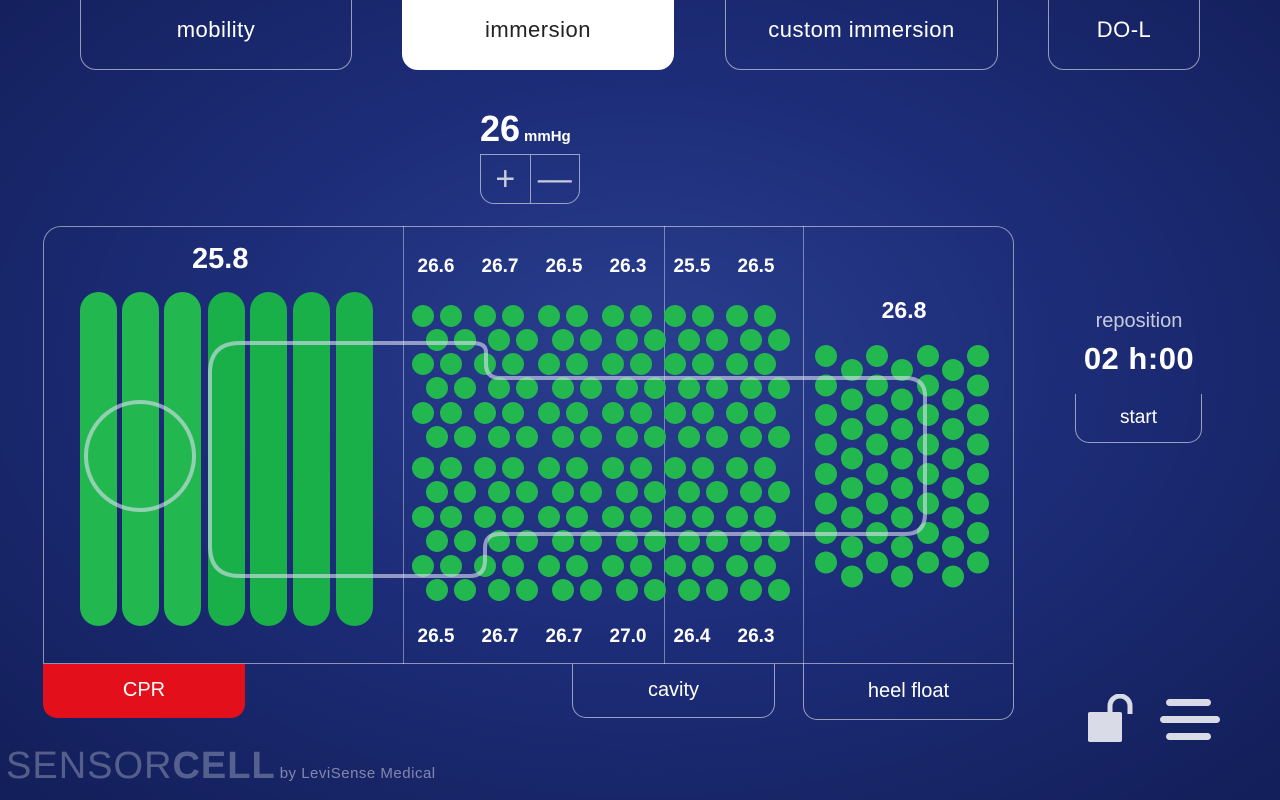  Describe the element at coordinates (216, 35) in the screenshot. I see `tab-mobility: mobility` at that location.